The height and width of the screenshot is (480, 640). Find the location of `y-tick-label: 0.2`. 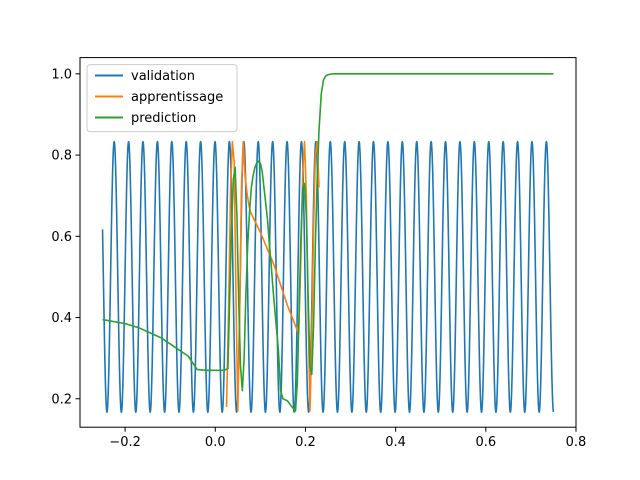

y-tick-label: 0.2 is located at coordinates (61, 399).